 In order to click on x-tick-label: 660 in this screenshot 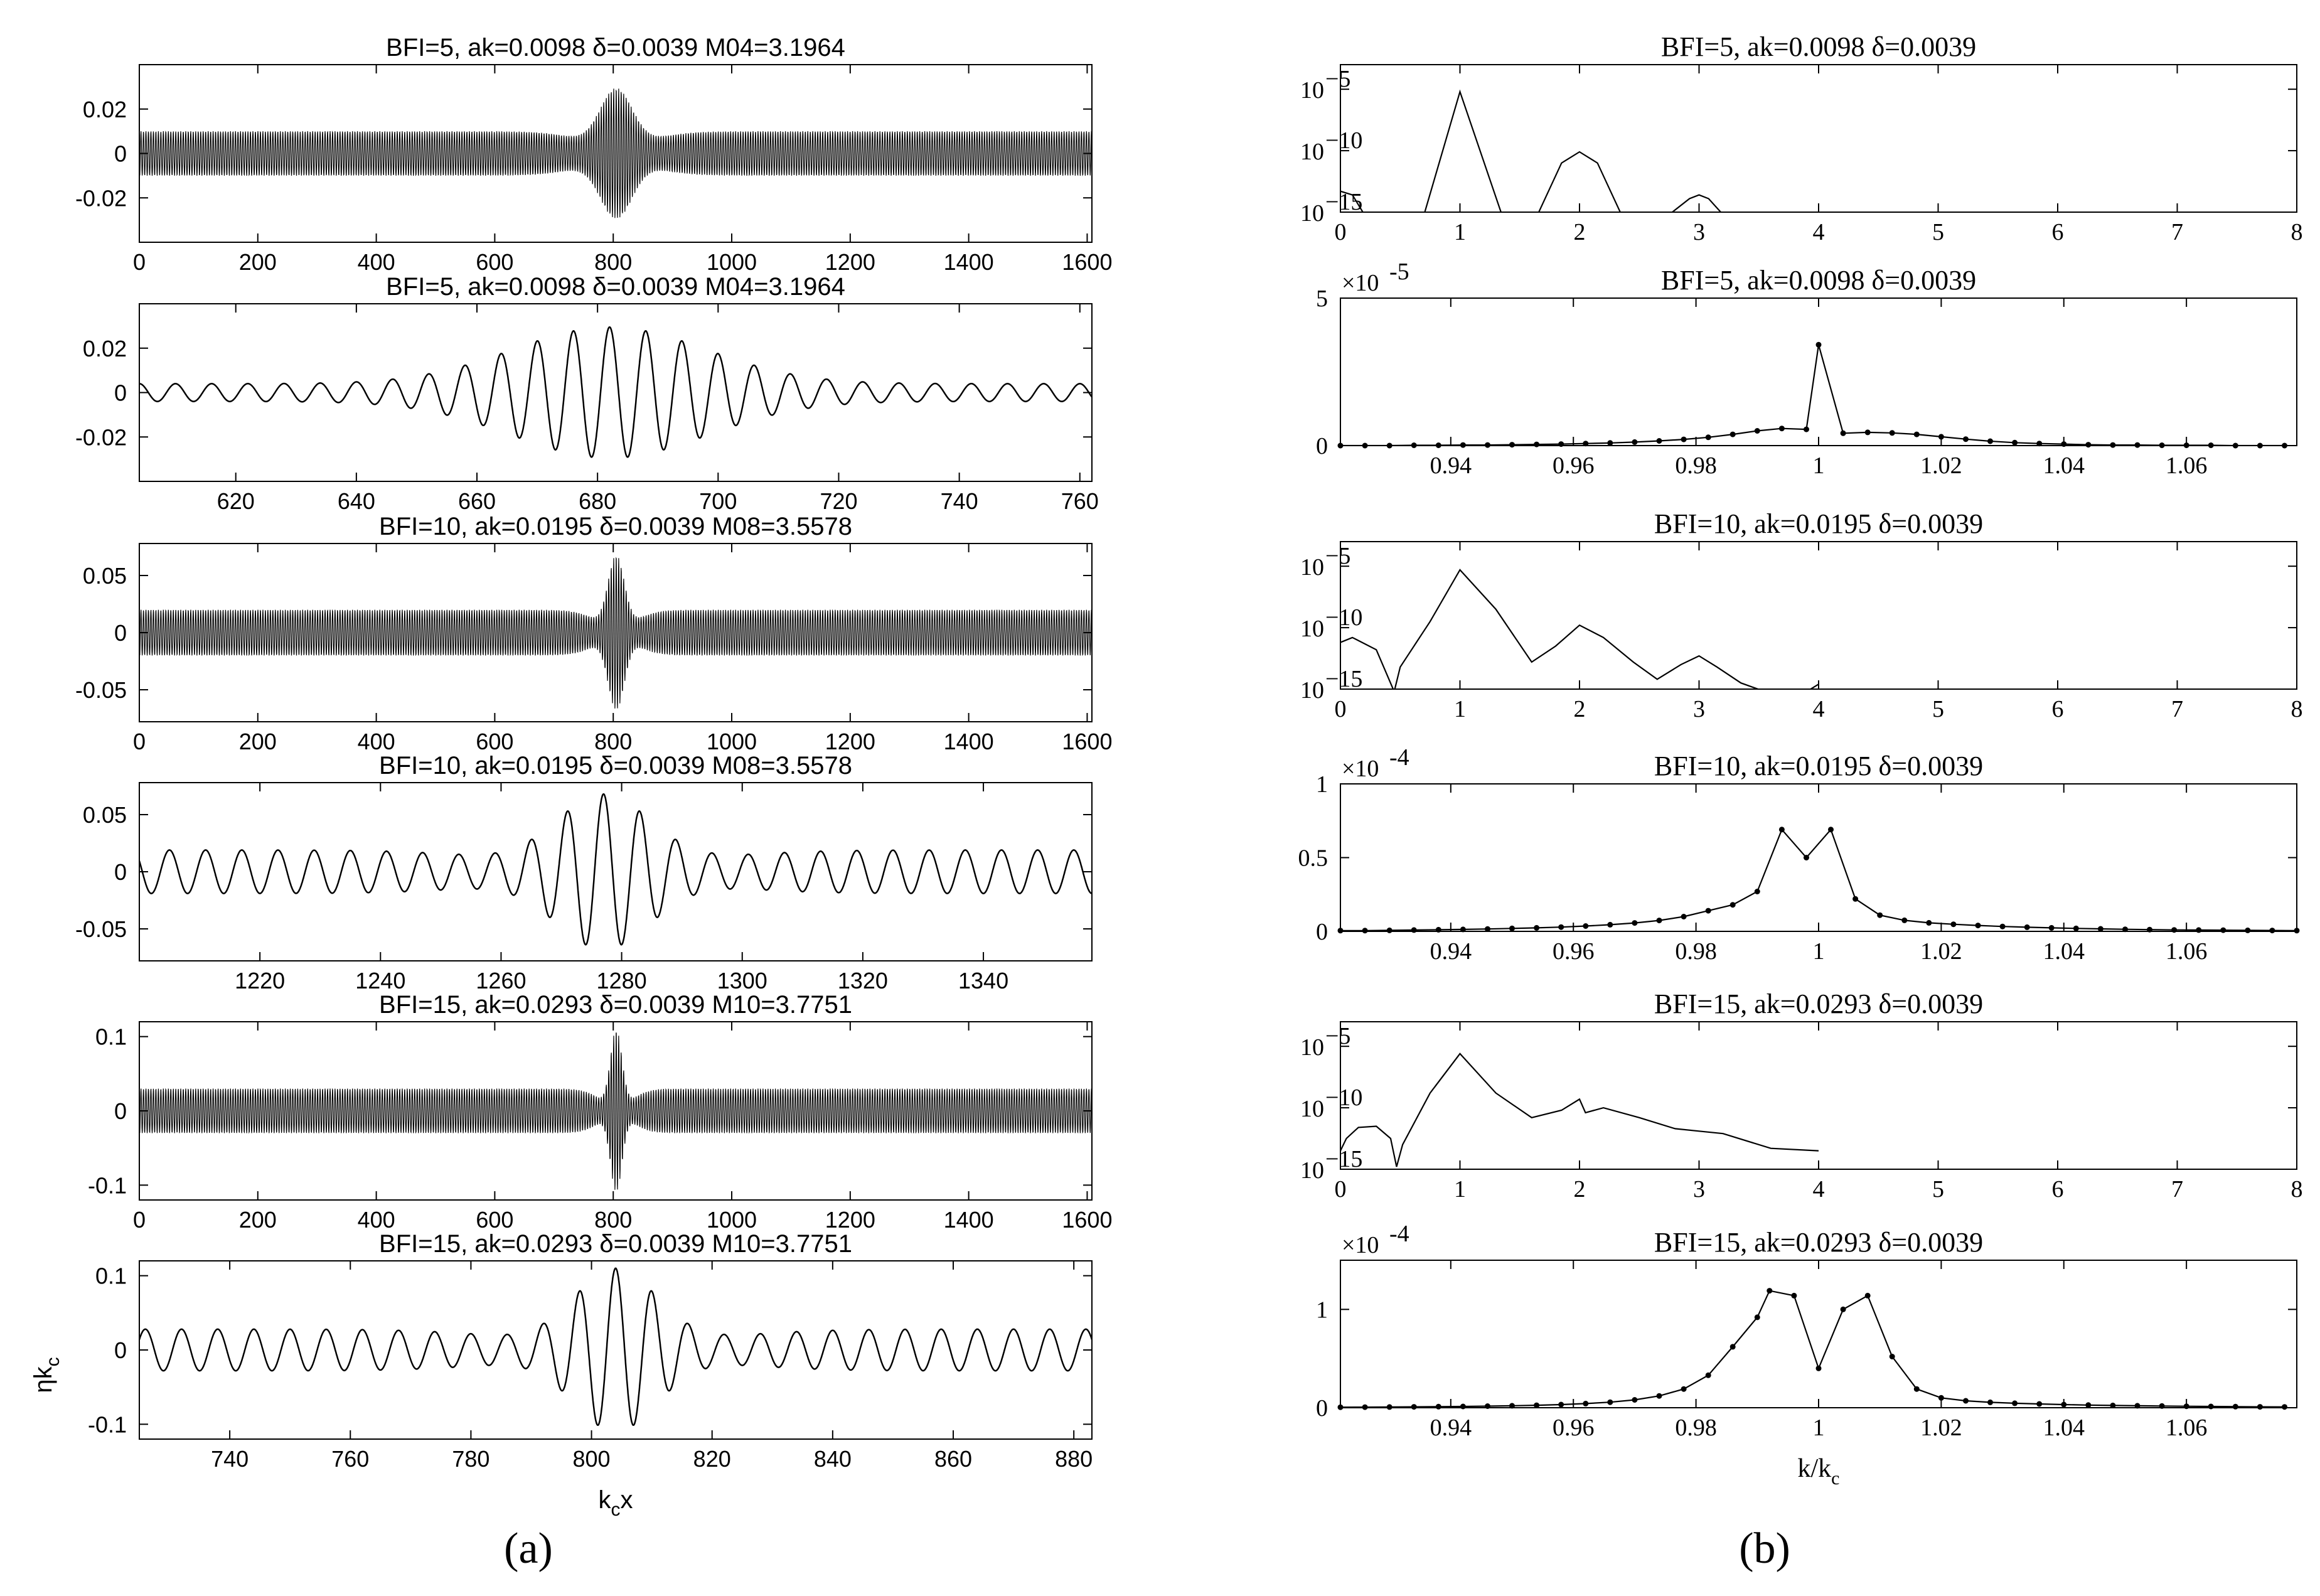, I will do `click(477, 501)`.